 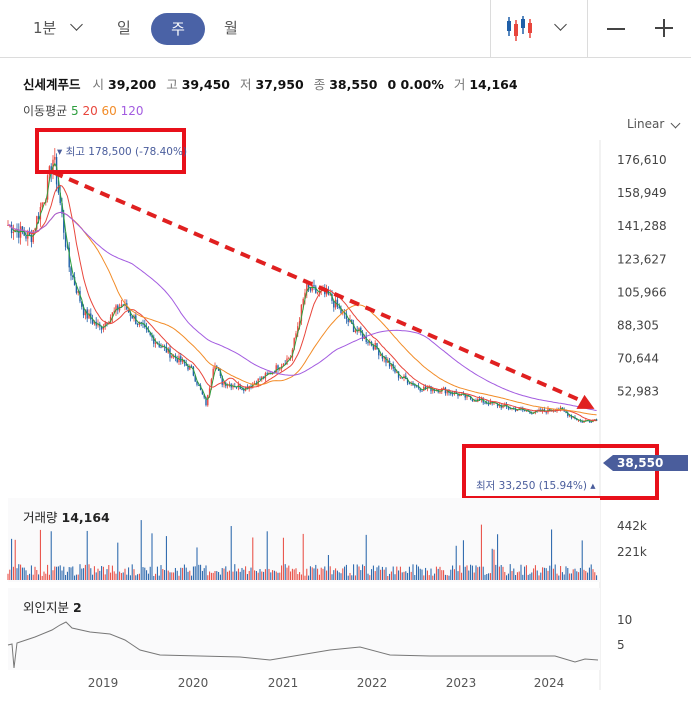 What do you see at coordinates (616, 29) in the screenshot?
I see `zoom-out-button` at bounding box center [616, 29].